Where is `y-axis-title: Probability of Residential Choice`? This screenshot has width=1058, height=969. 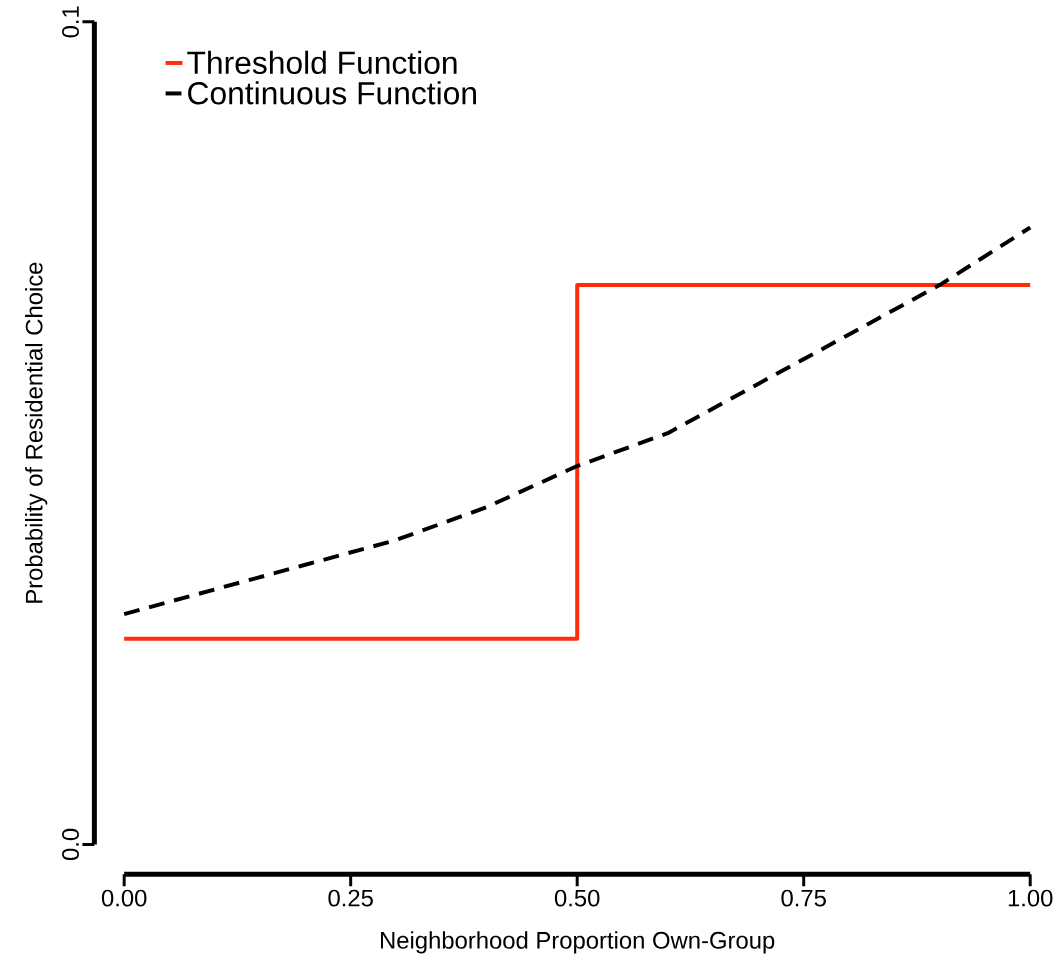
y-axis-title: Probability of Residential Choice is located at coordinates (36, 432).